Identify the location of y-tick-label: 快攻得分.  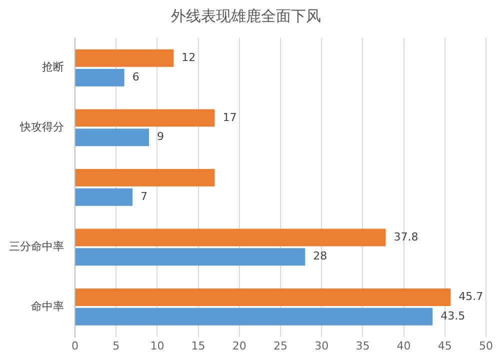
(41, 127).